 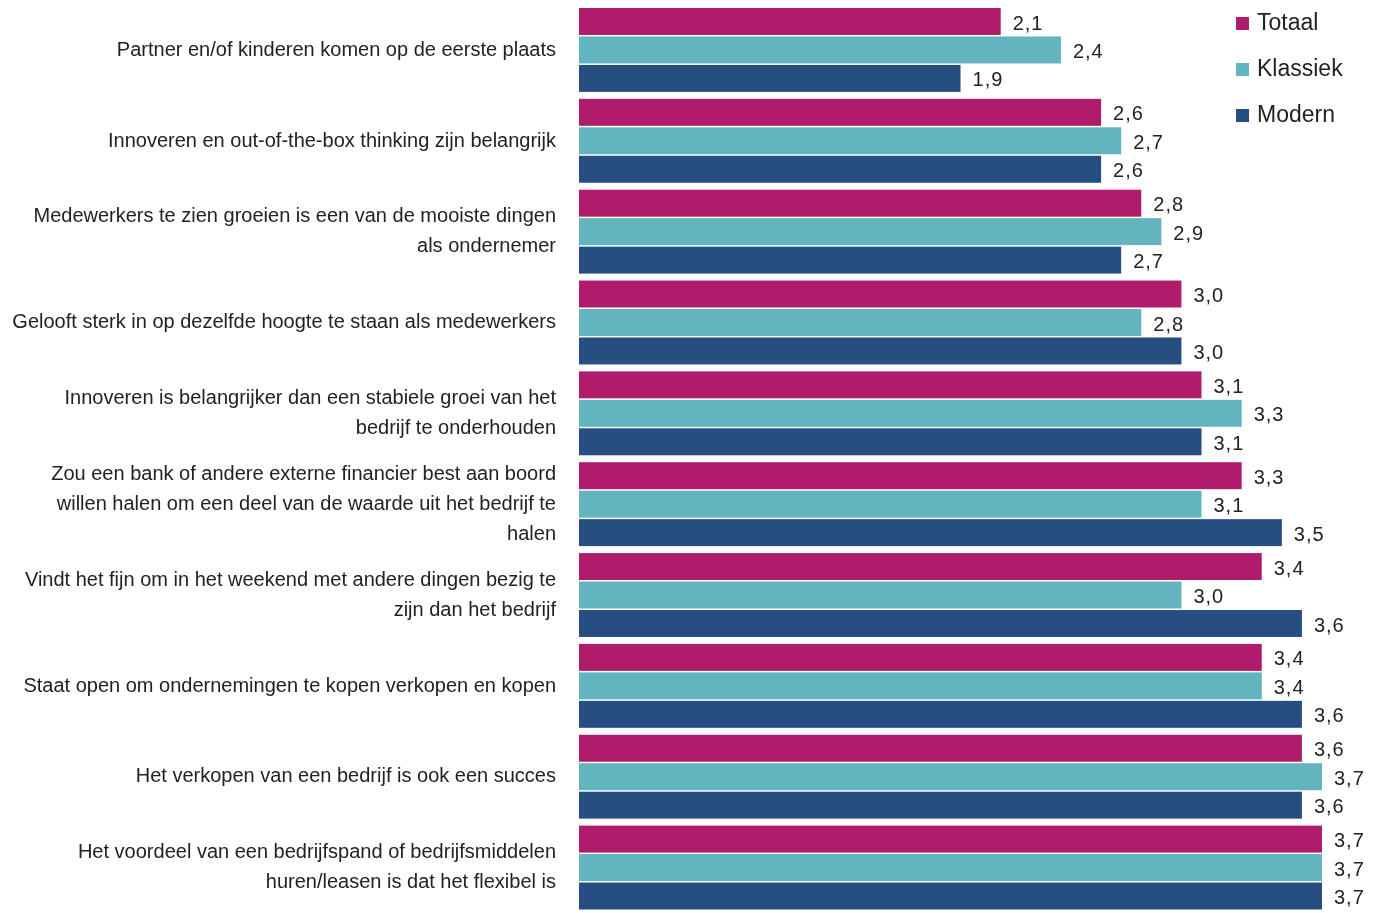 What do you see at coordinates (345, 775) in the screenshot?
I see `y-tick-label: Het verkopen van een bedrijf is ook een succes` at bounding box center [345, 775].